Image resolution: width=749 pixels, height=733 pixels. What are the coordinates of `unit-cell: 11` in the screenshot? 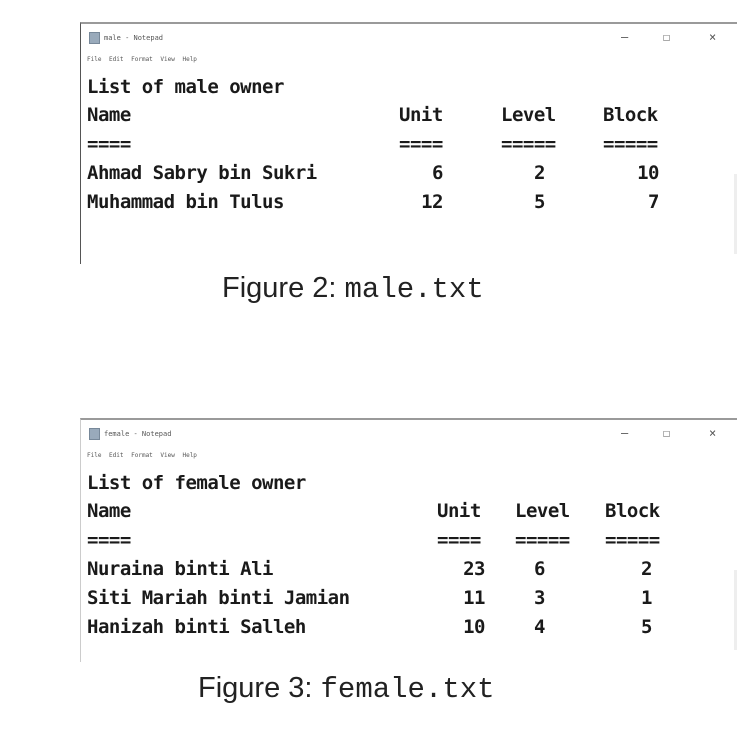 It's located at (474, 598).